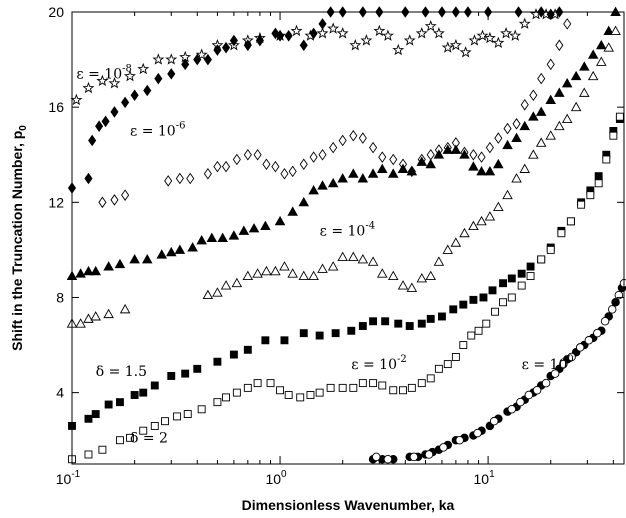 The height and width of the screenshot is (518, 626). Describe the element at coordinates (149, 439) in the screenshot. I see `series-annotation: δ = 2` at that location.